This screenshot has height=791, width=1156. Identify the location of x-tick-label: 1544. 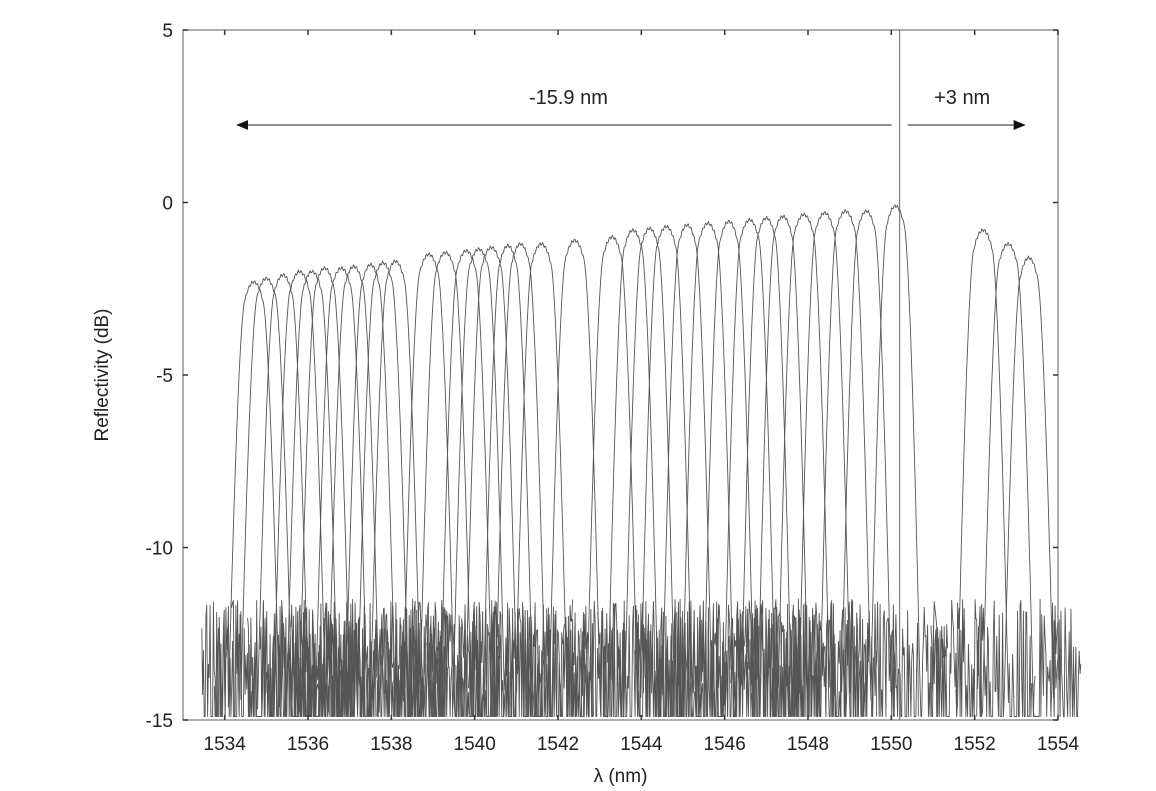
(641, 744).